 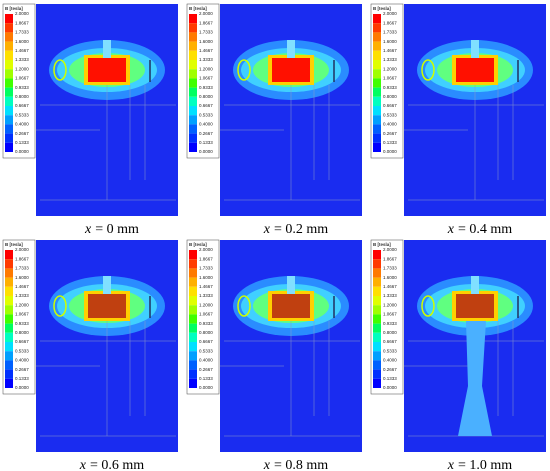 I want to click on caption-text: = 0.6 mm, so click(x=117, y=464).